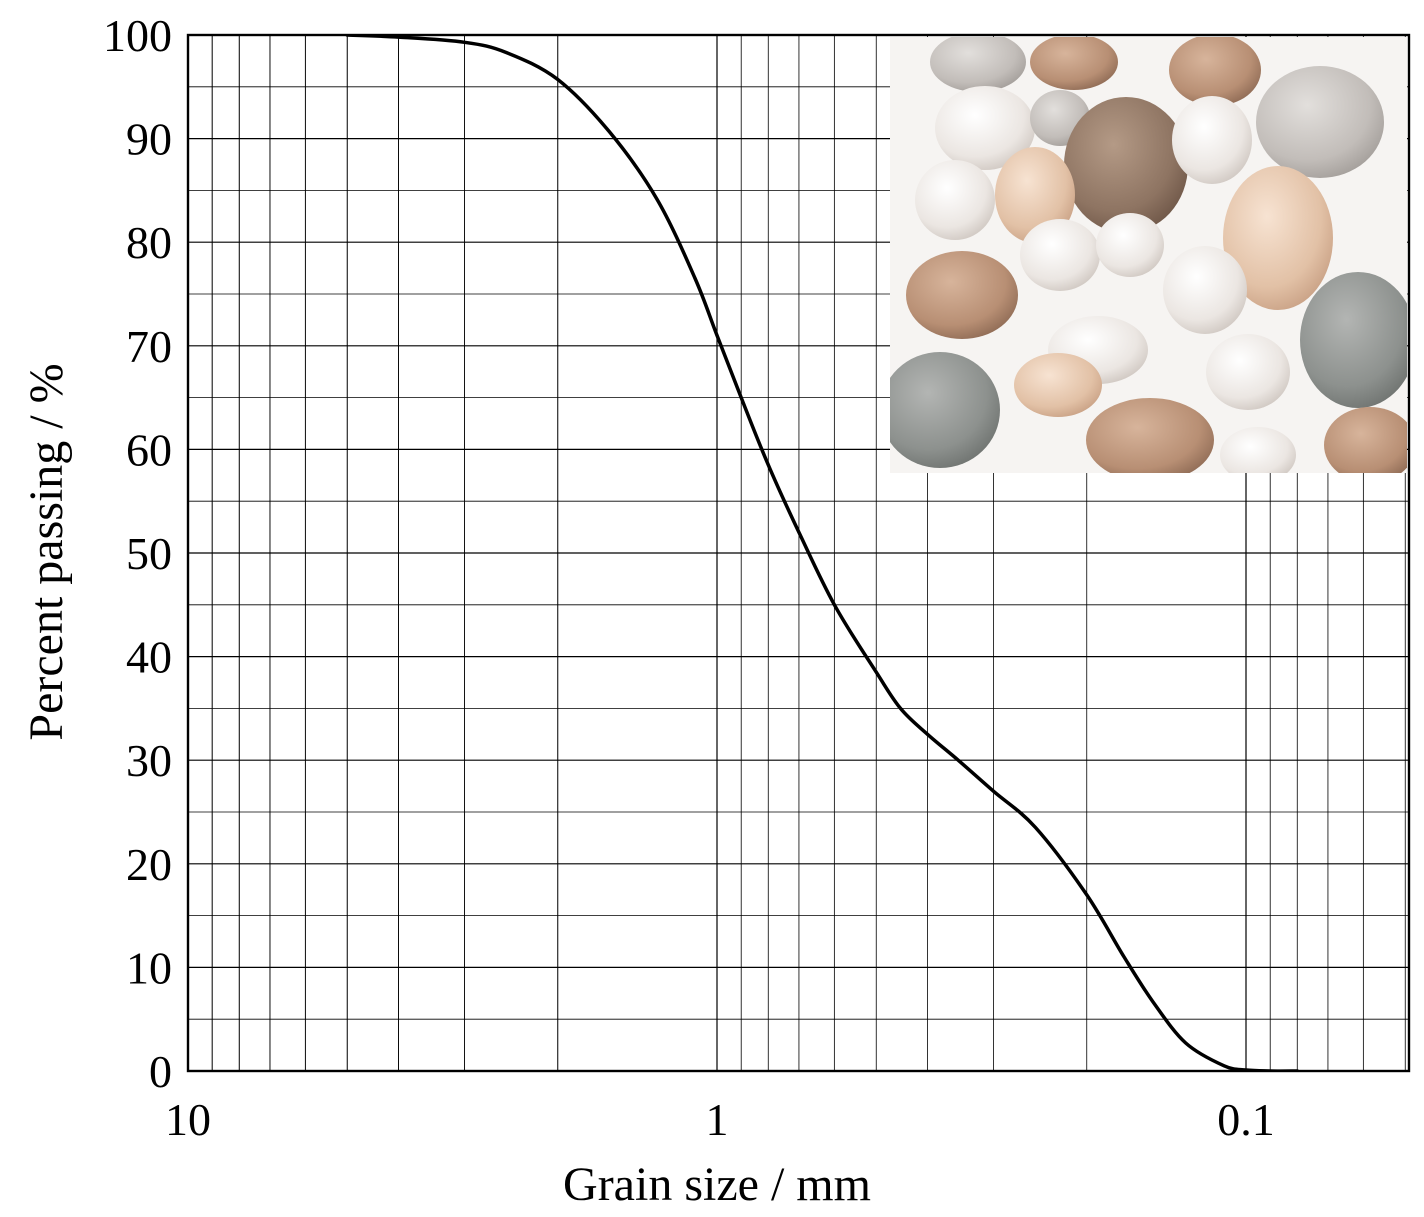 Image resolution: width=1424 pixels, height=1217 pixels. What do you see at coordinates (46, 551) in the screenshot?
I see `y-axis-title: Percent passing / %` at bounding box center [46, 551].